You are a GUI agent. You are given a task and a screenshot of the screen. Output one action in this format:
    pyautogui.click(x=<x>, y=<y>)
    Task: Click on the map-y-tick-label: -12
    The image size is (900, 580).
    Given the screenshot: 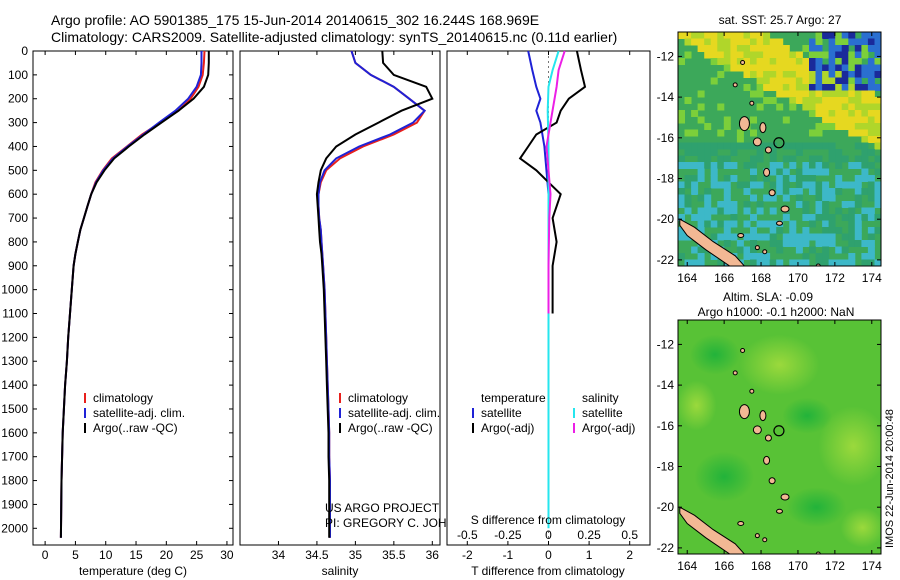 What is the action you would take?
    pyautogui.click(x=666, y=344)
    